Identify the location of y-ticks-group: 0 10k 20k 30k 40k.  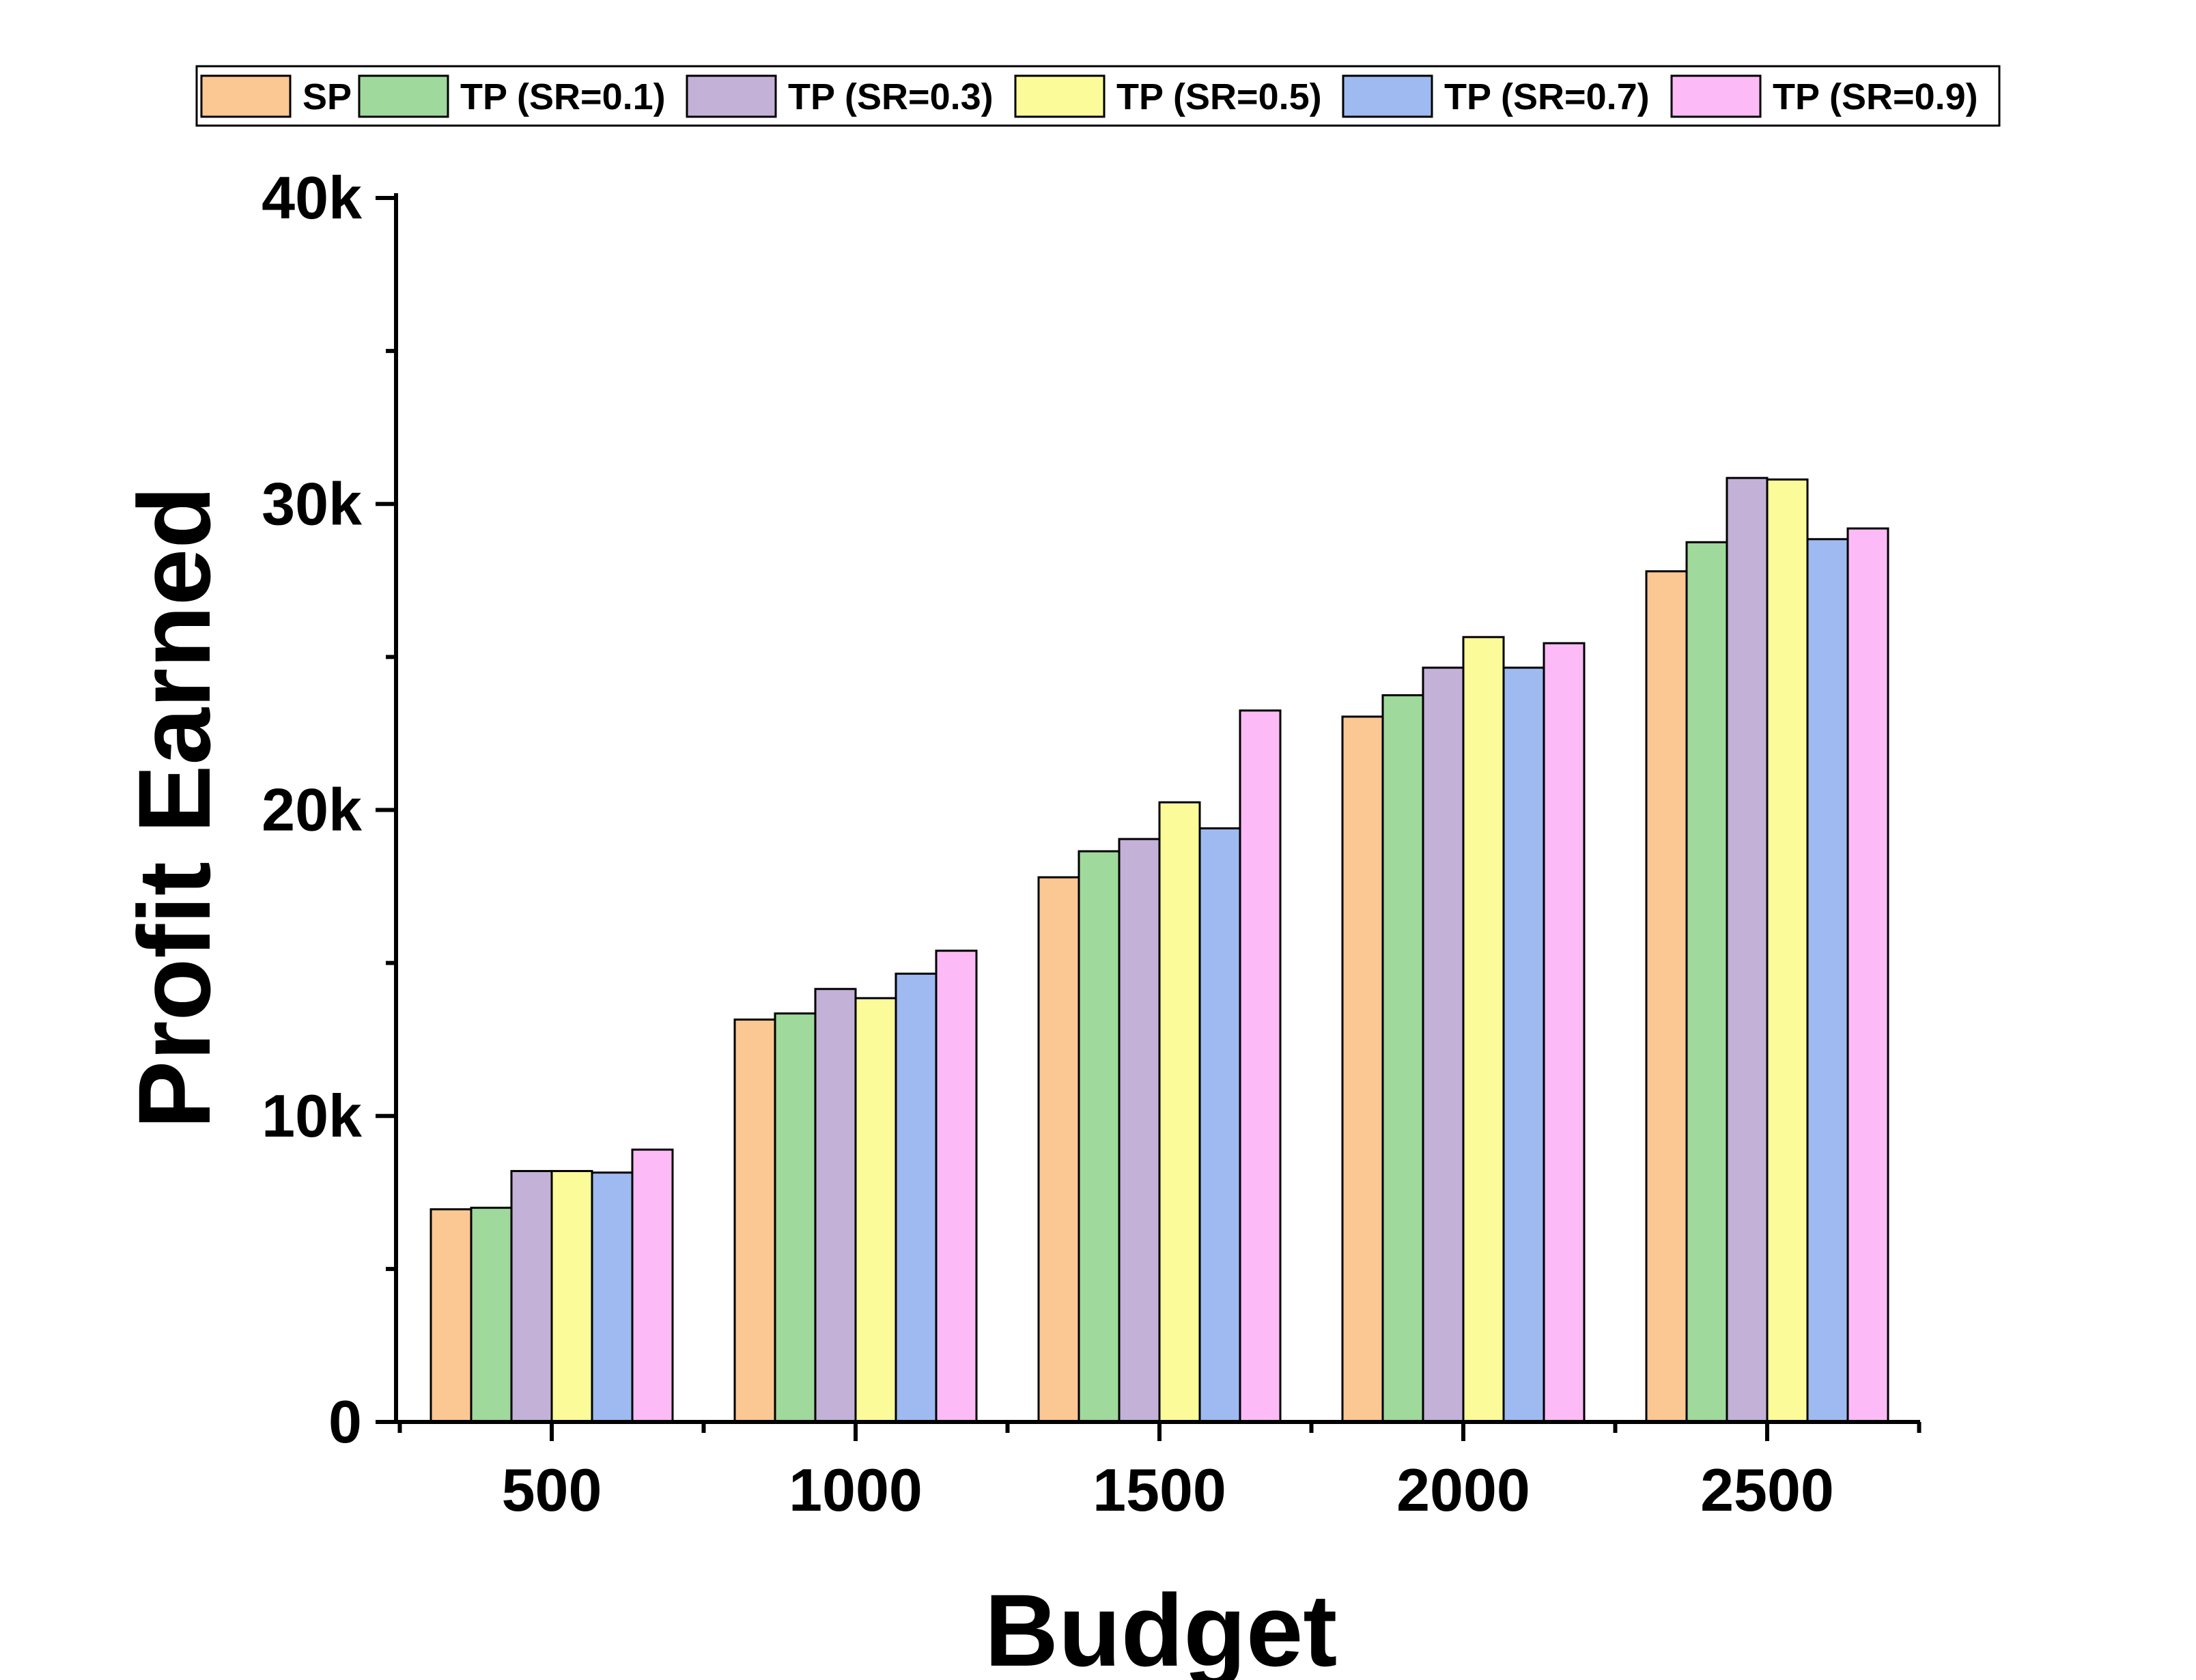
(329, 809).